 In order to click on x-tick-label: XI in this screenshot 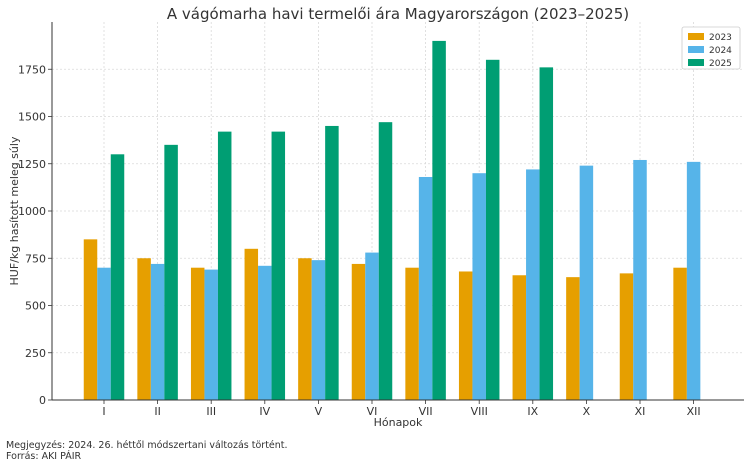, I will do `click(640, 411)`.